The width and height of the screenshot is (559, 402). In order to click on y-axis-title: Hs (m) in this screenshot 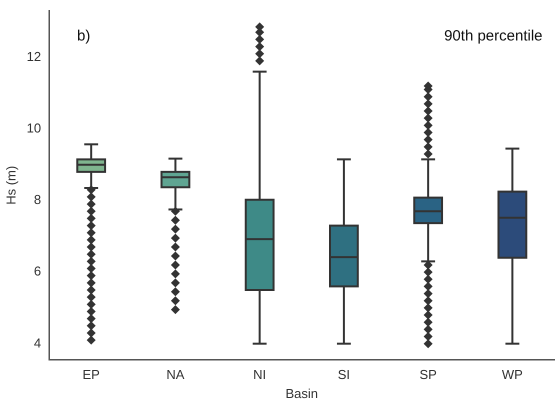, I will do `click(10, 185)`.